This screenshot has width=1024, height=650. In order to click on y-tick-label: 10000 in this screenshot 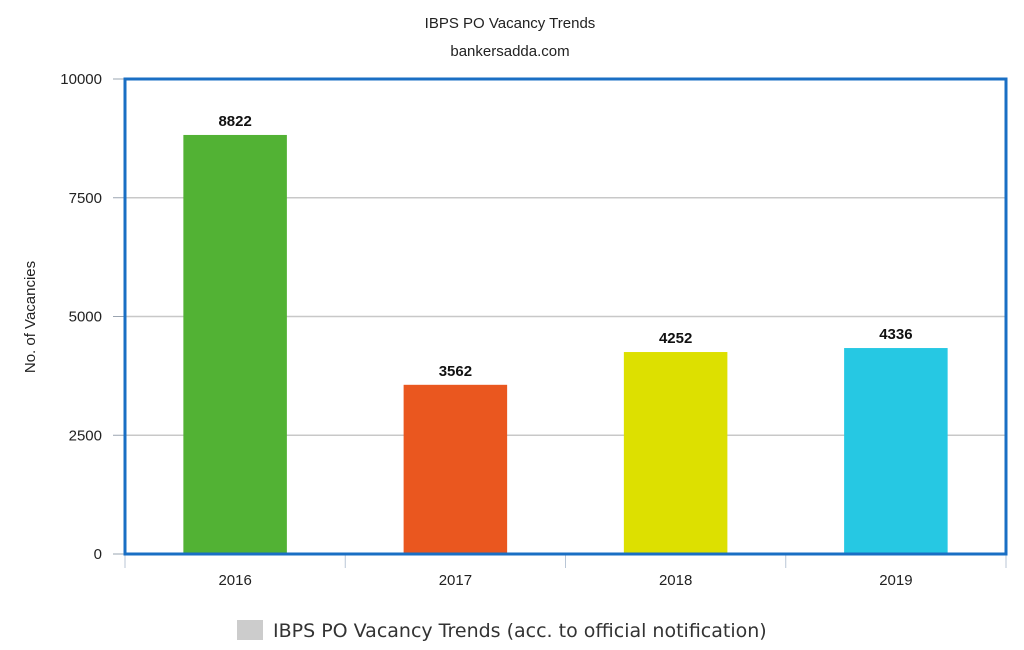, I will do `click(81, 79)`.